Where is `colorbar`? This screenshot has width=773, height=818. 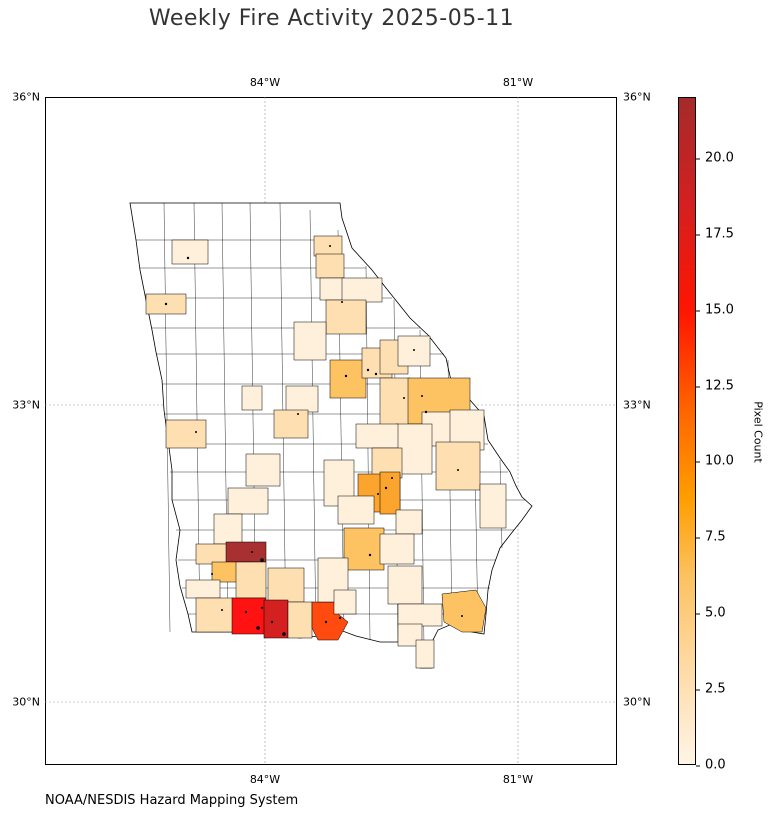 colorbar is located at coordinates (687, 431).